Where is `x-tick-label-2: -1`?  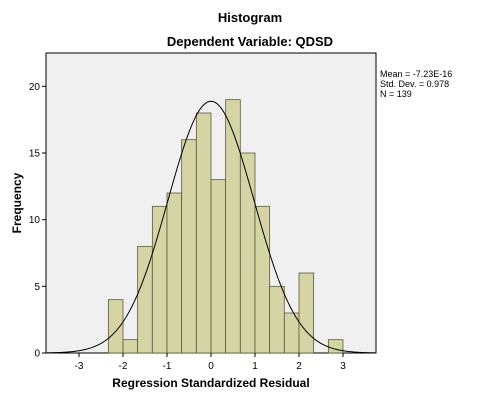
x-tick-label-2: -1 is located at coordinates (167, 366).